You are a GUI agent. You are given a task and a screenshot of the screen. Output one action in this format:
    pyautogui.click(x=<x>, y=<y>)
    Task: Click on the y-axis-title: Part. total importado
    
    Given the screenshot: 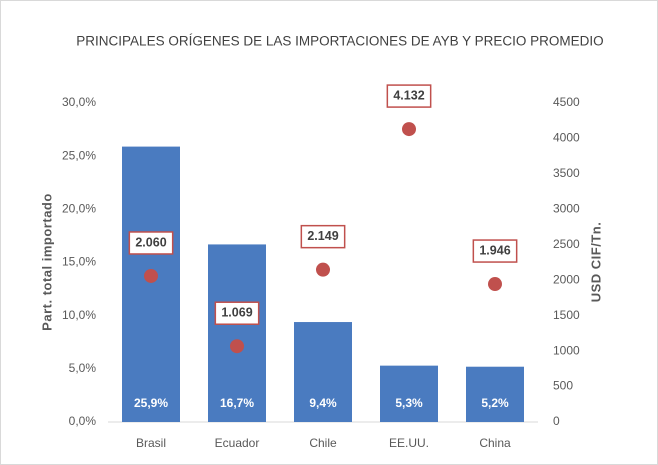 What is the action you would take?
    pyautogui.click(x=46, y=262)
    